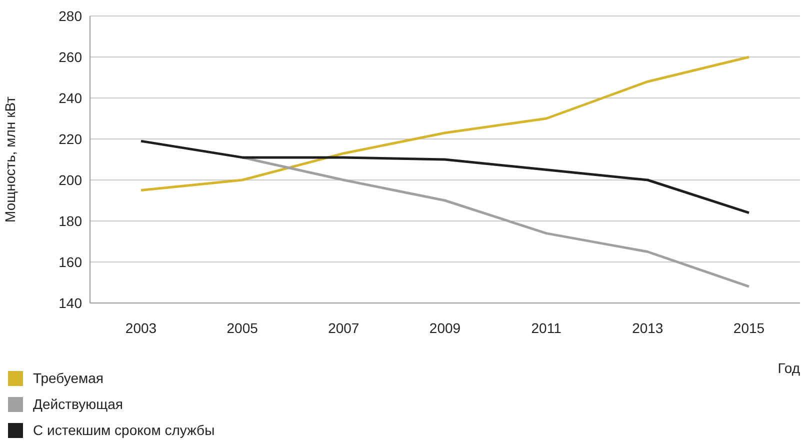 This screenshot has width=801, height=443. I want to click on legend-label: Требуемая, so click(68, 378).